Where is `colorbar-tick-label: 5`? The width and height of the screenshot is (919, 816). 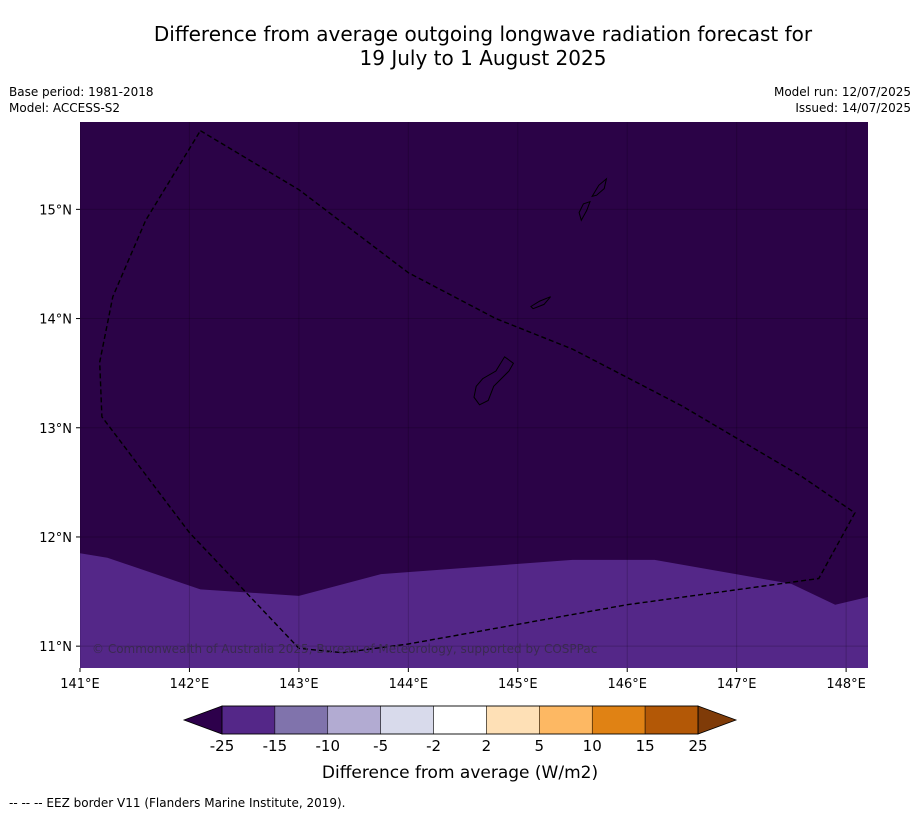
colorbar-tick-label: 5 is located at coordinates (540, 746).